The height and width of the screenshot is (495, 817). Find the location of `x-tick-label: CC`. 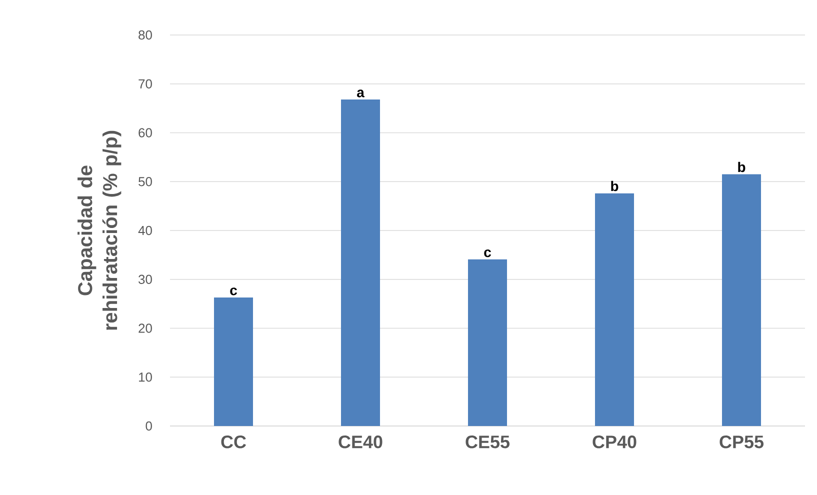

x-tick-label: CC is located at coordinates (233, 442).